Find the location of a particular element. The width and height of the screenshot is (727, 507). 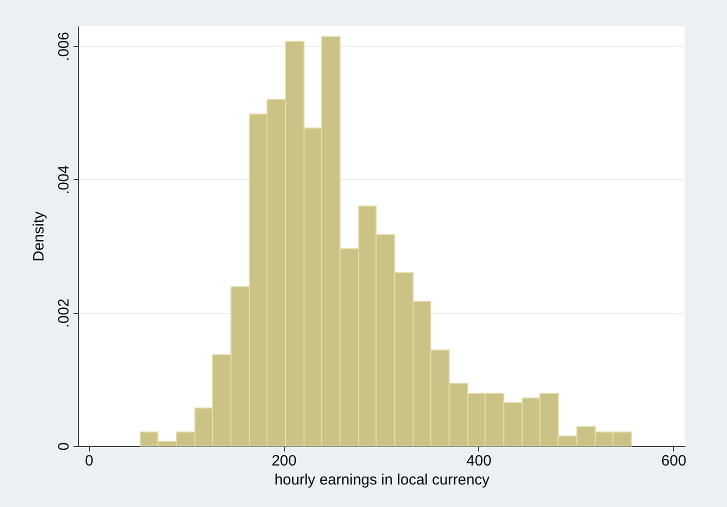

y-axis-title: Density is located at coordinates (39, 236).